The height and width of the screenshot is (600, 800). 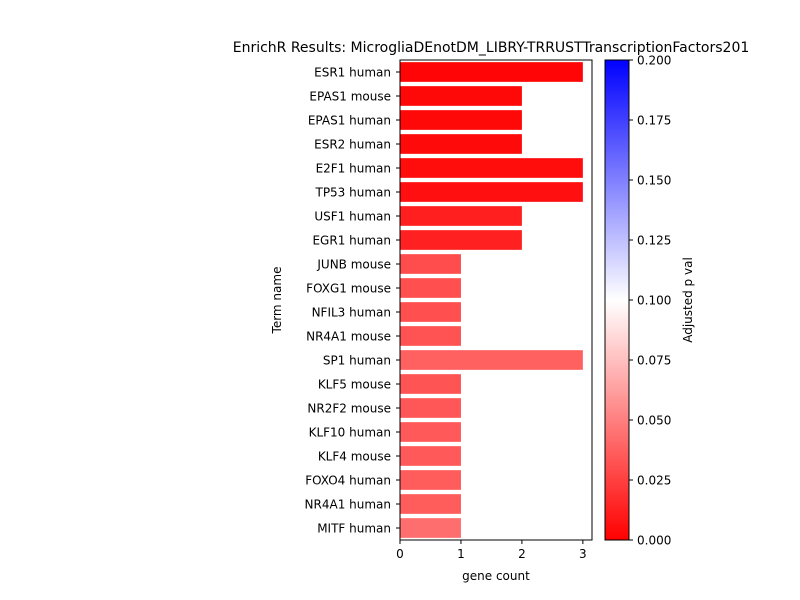 What do you see at coordinates (654, 241) in the screenshot?
I see `colorbar-tick-label: 0.125` at bounding box center [654, 241].